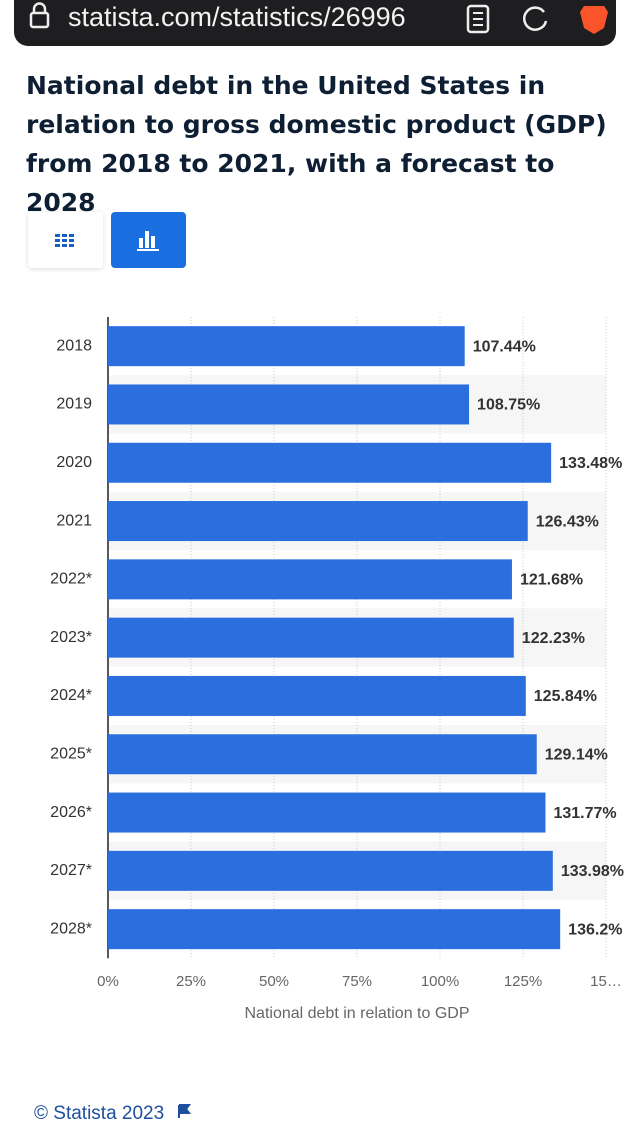 This screenshot has width=640, height=1141. What do you see at coordinates (71, 695) in the screenshot?
I see `y-tick-label: 2024*` at bounding box center [71, 695].